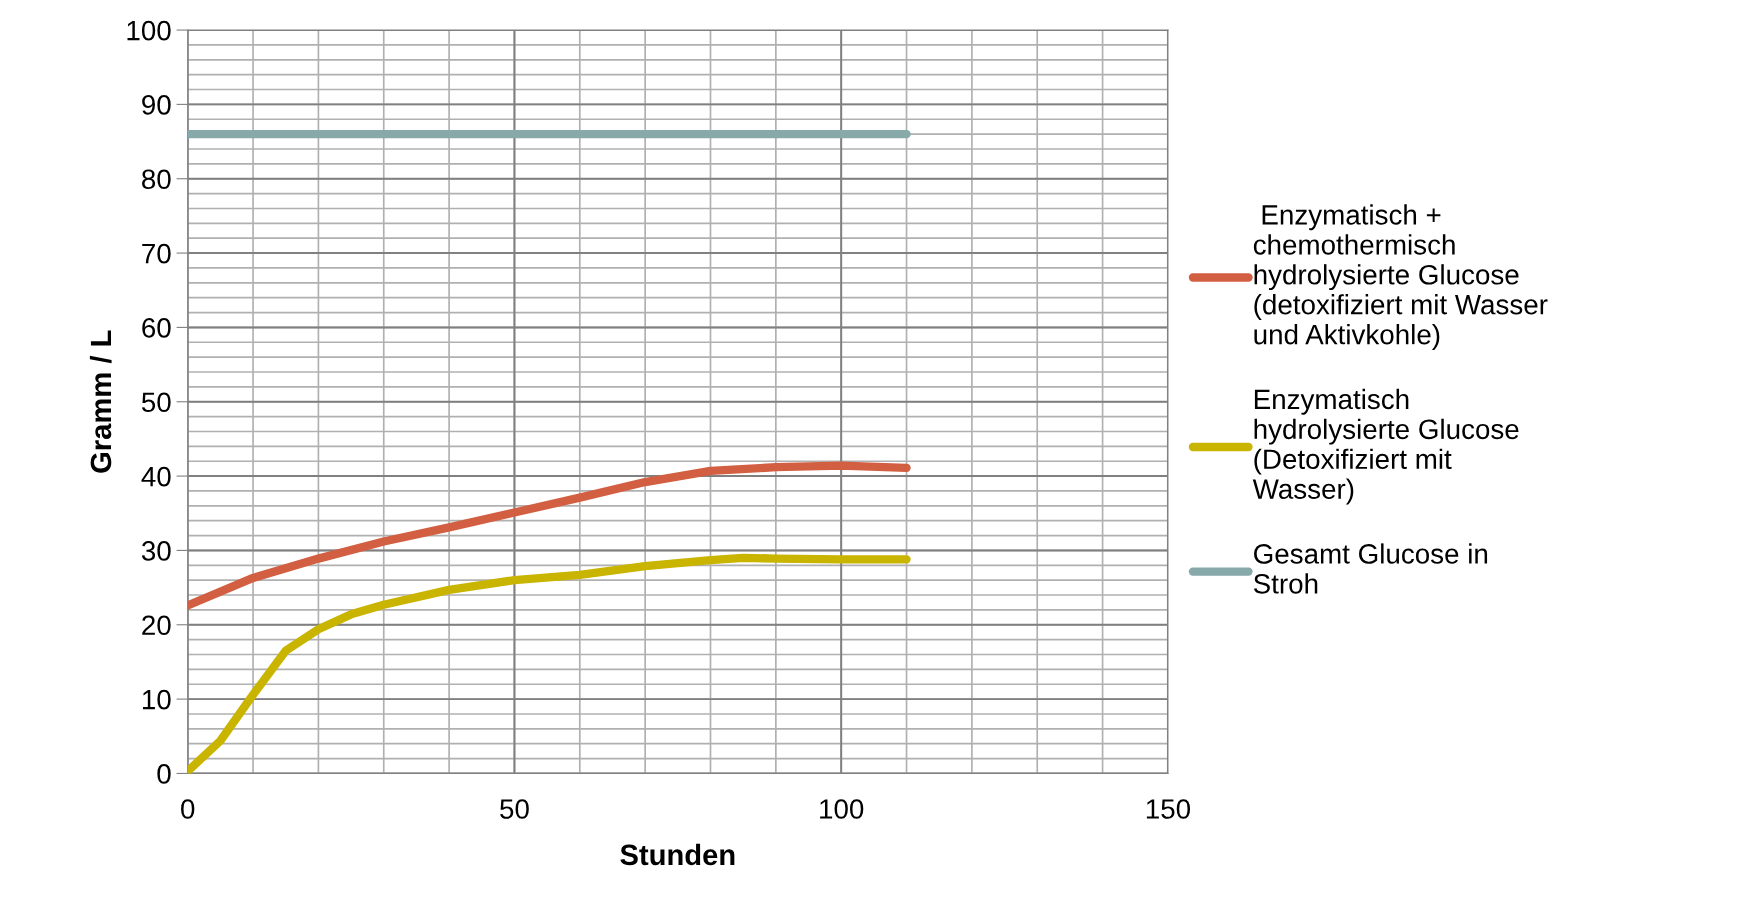 The image size is (1738, 911). I want to click on y-tick-label: 90, so click(156, 105).